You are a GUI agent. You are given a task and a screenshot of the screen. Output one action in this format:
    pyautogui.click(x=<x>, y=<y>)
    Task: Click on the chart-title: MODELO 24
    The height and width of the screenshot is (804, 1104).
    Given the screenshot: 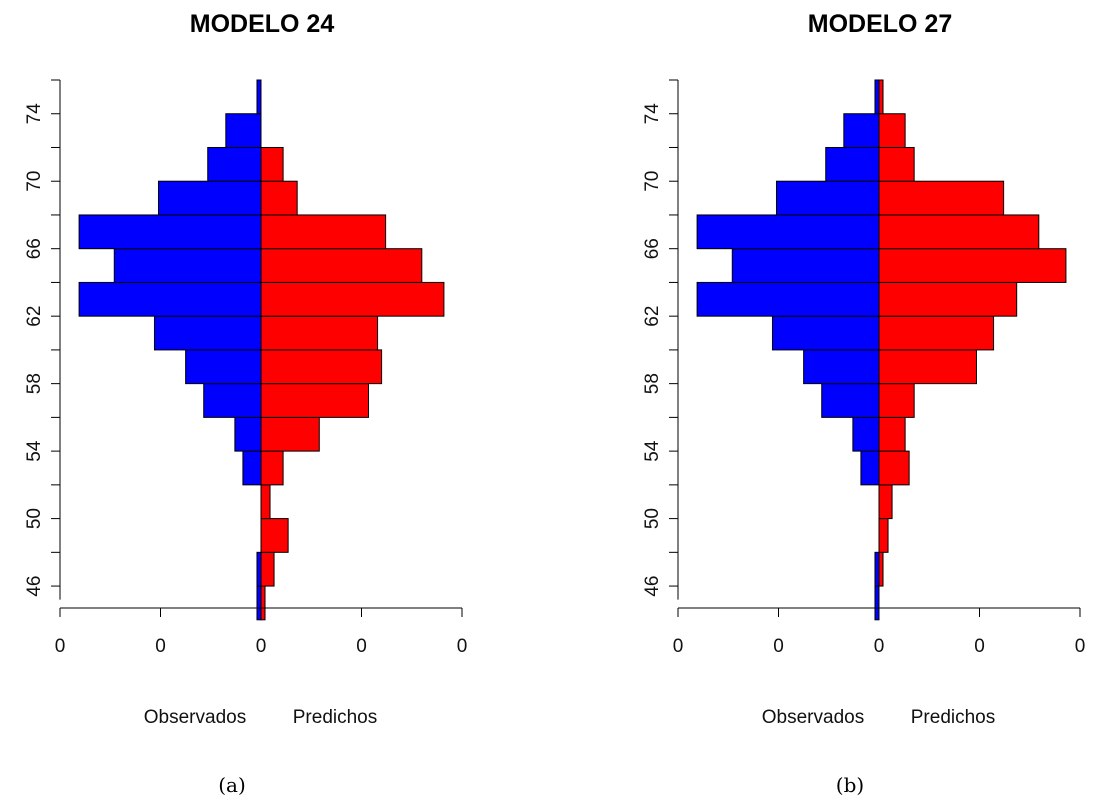 What is the action you would take?
    pyautogui.click(x=262, y=24)
    